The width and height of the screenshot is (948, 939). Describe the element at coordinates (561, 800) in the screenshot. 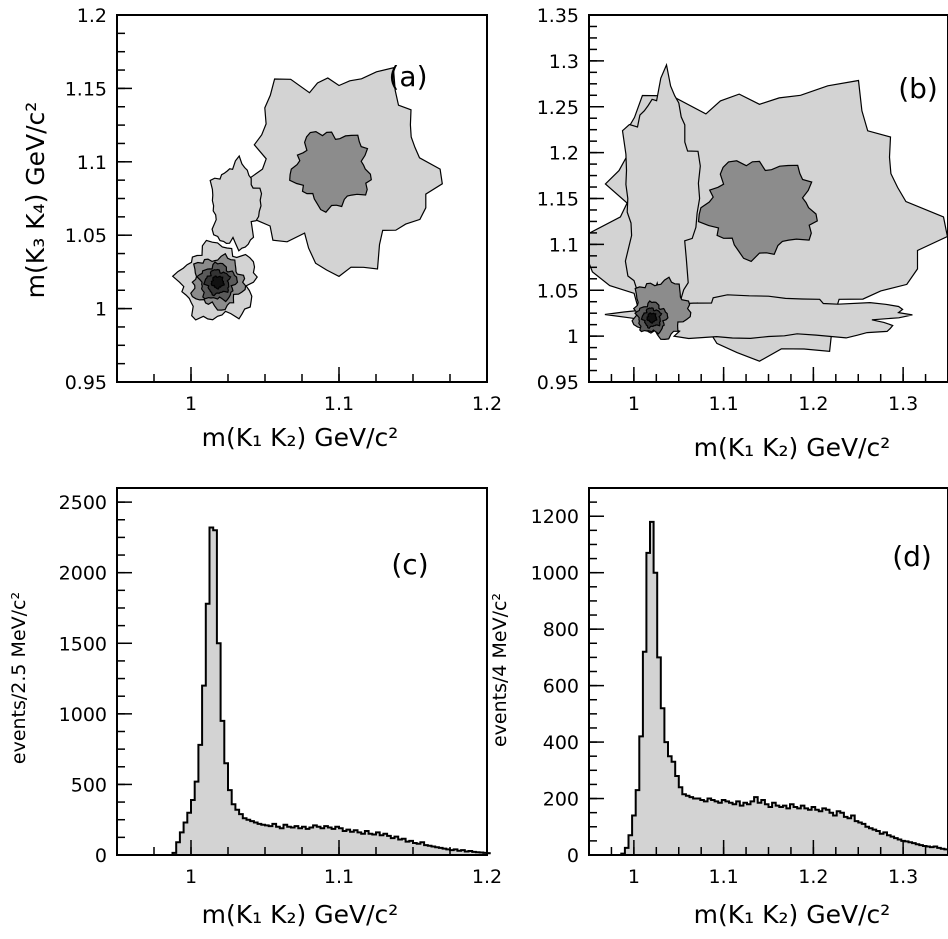

I see `y-tick-label: 200` at that location.